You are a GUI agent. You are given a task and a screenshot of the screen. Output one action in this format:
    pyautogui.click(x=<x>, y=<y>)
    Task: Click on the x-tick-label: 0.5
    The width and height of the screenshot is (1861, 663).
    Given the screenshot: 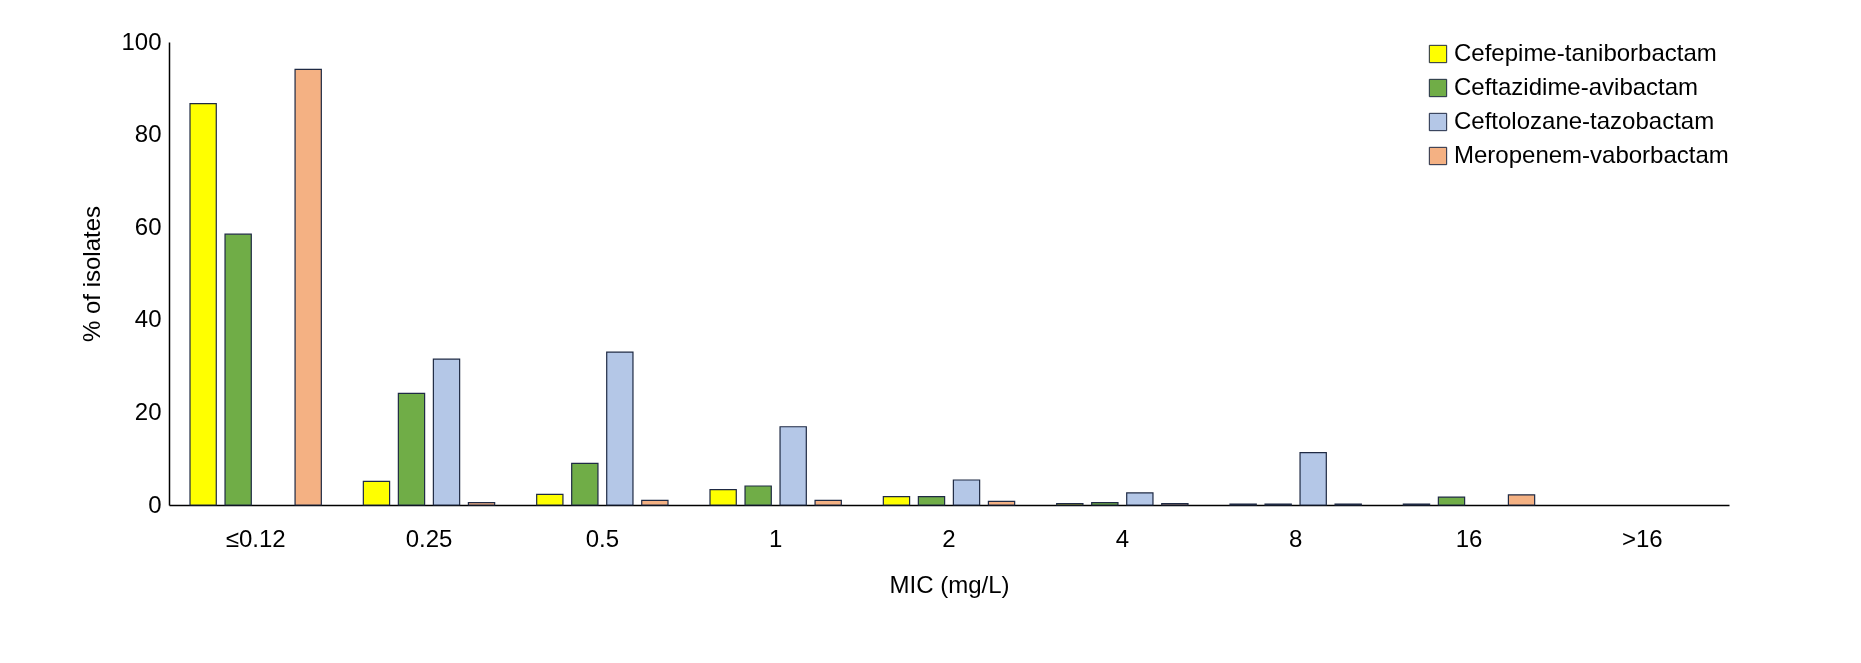 What is the action you would take?
    pyautogui.click(x=602, y=538)
    